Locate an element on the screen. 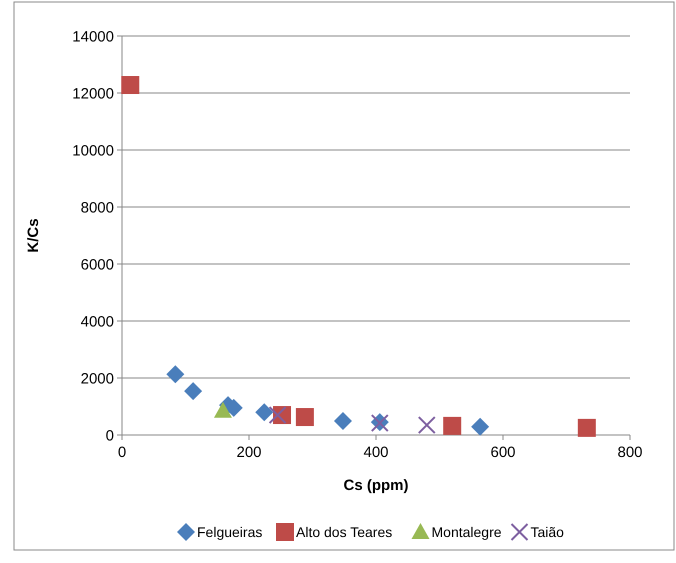 This screenshot has height=563, width=676. x-tick-label: 200 is located at coordinates (249, 452).